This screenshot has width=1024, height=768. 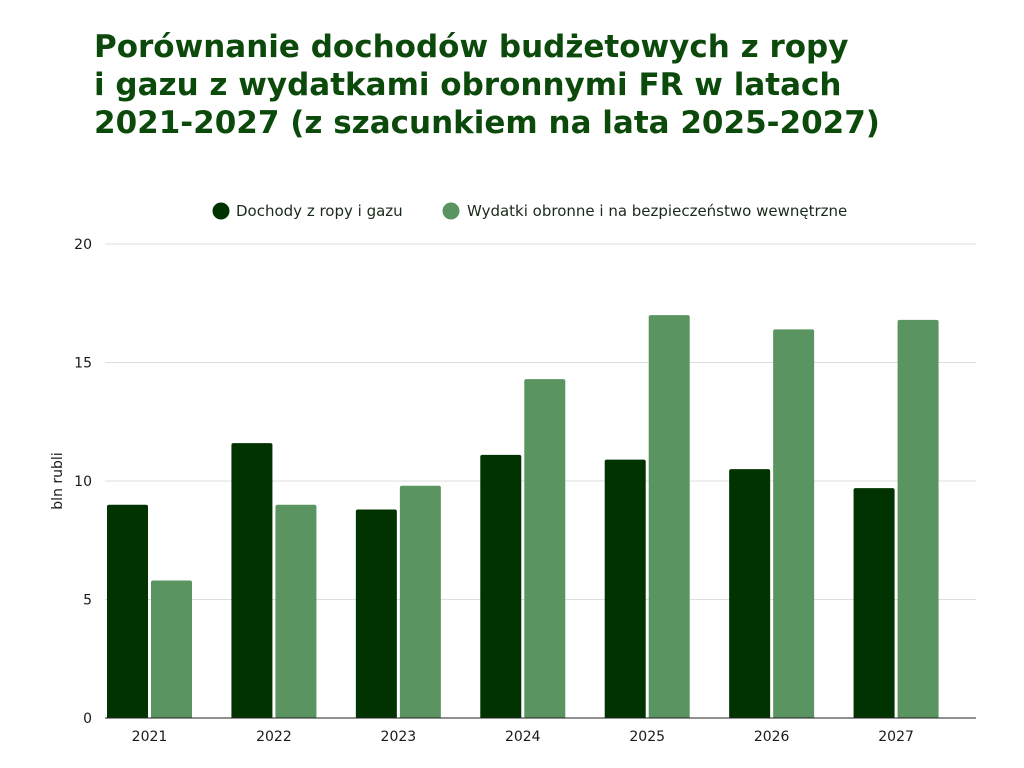 What do you see at coordinates (83, 364) in the screenshot?
I see `y-tick-label: 15` at bounding box center [83, 364].